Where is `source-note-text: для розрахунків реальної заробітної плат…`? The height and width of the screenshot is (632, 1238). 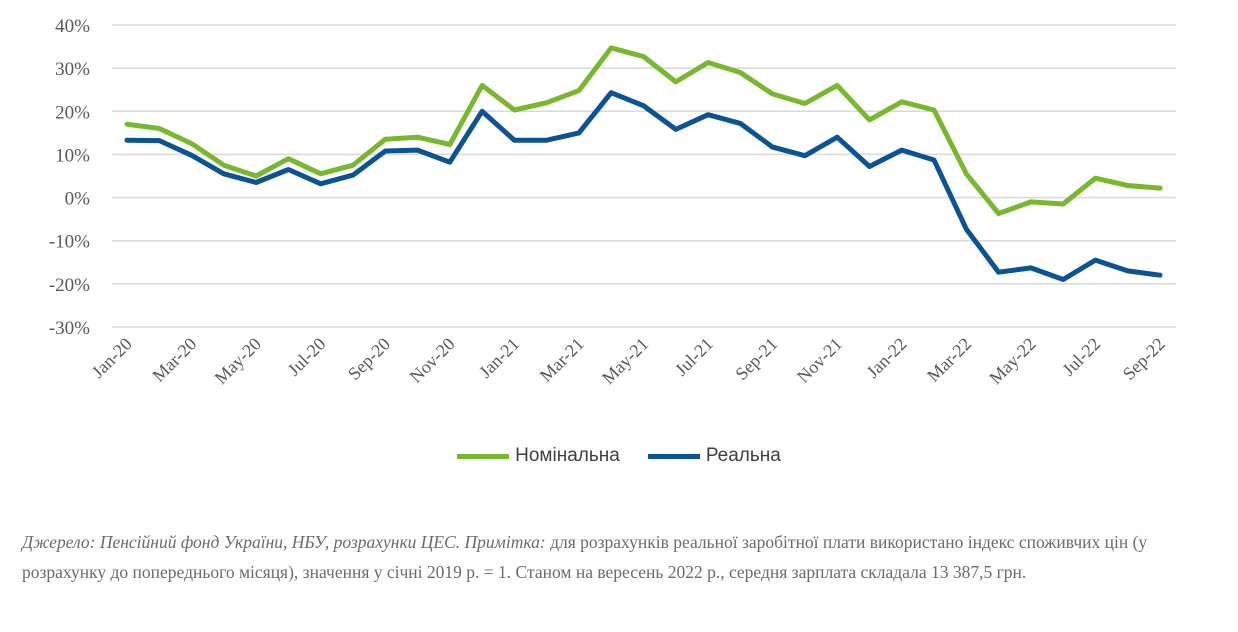
source-note-text: для розрахунків реальної заробітної плат… is located at coordinates (585, 557).